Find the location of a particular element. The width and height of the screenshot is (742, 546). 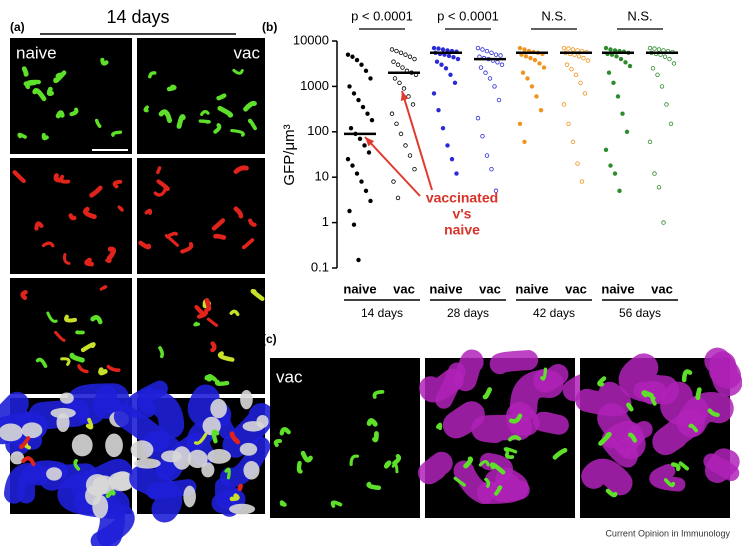

image-label: vac is located at coordinates (247, 52).